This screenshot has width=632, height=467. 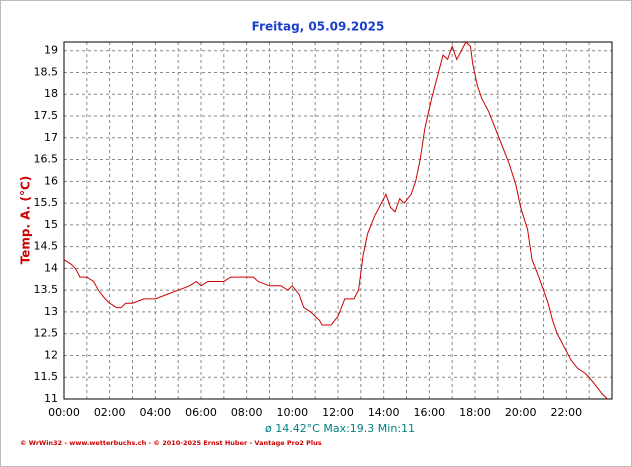 I want to click on stats: ø 14.42°C Max:19.3 Min:11, so click(x=340, y=428).